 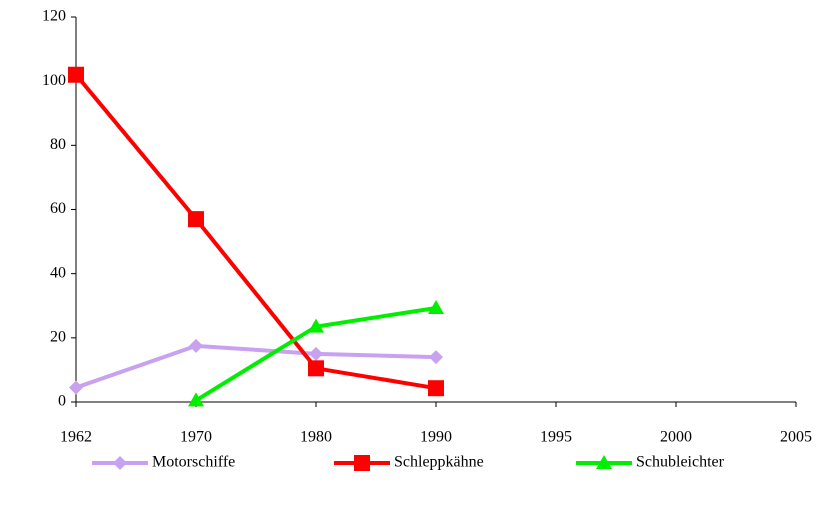 I want to click on y-tick-label: 0, so click(x=62, y=401).